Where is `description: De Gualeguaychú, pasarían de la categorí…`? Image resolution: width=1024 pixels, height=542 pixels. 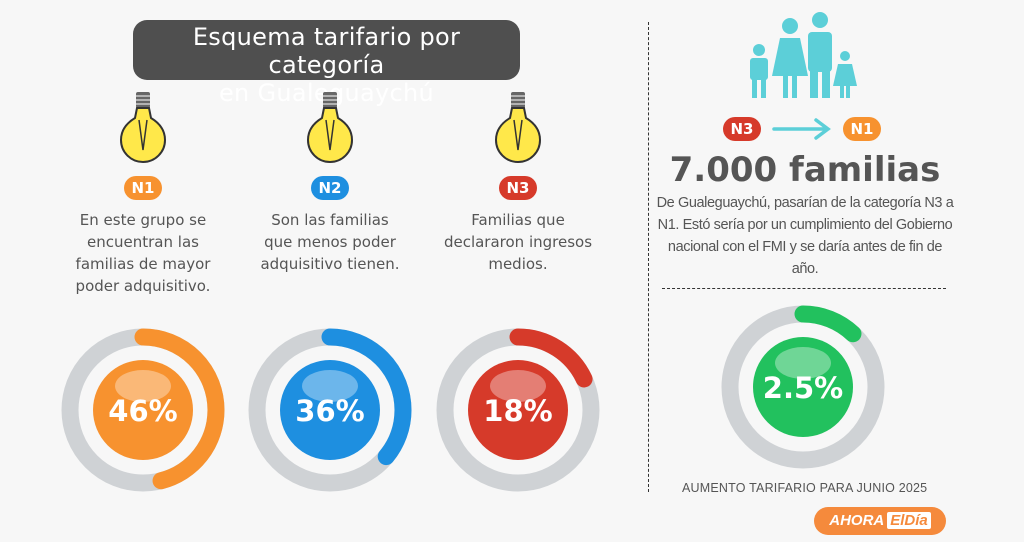
description: De Gualeguaychú, pasarían de la categorí… is located at coordinates (805, 236).